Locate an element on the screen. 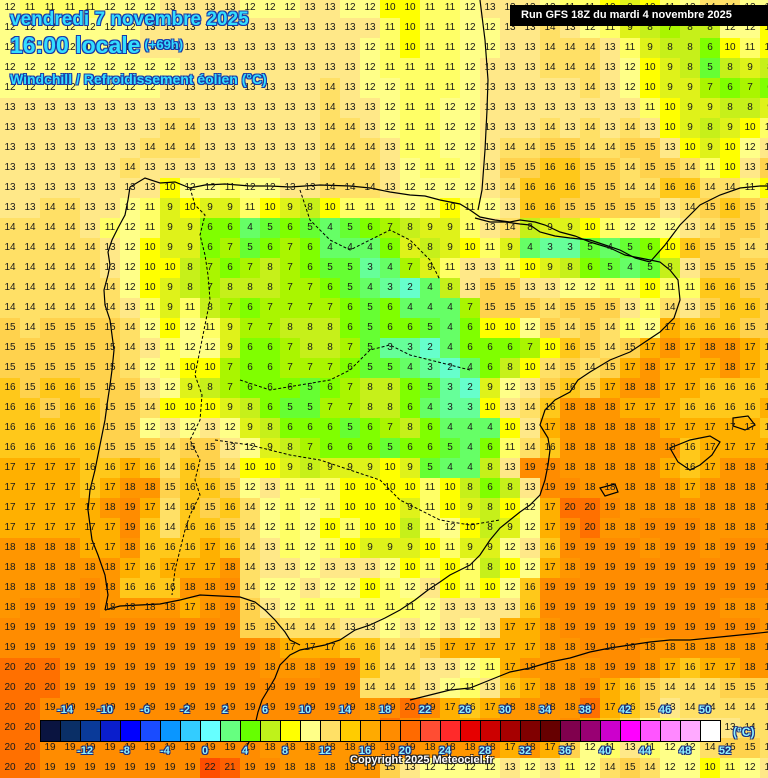 The height and width of the screenshot is (778, 768). legend-tick-bottom: -4 is located at coordinates (165, 751).